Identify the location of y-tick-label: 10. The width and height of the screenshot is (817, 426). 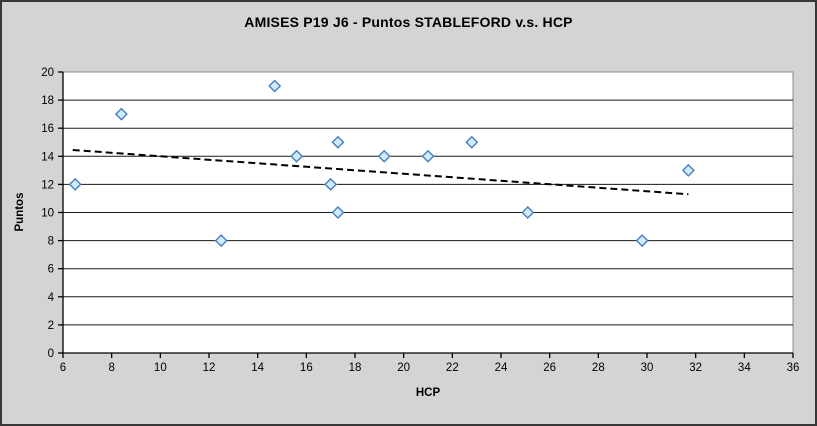
(47, 214).